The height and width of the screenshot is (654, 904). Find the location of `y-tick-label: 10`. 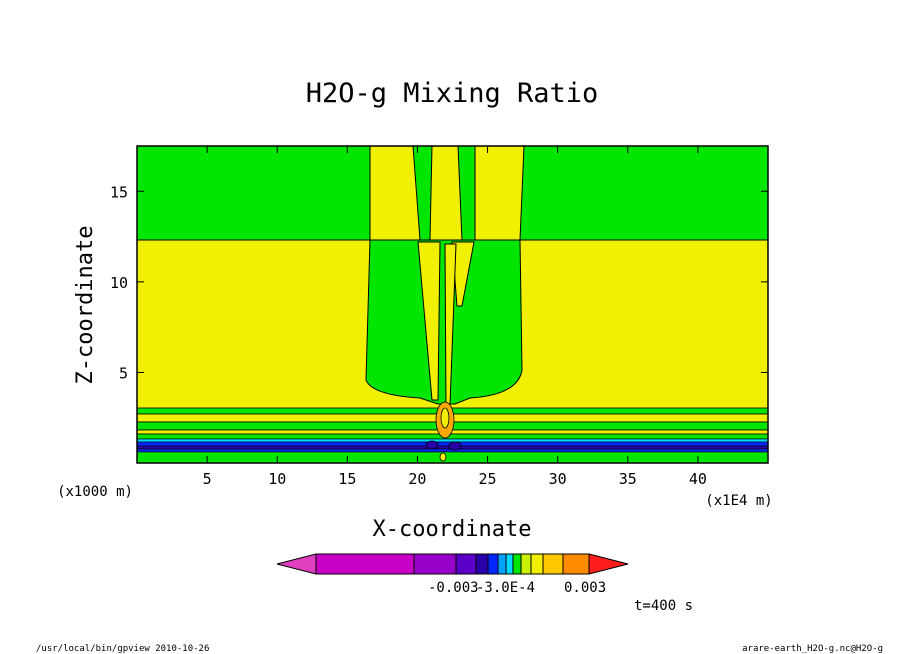

y-tick-label: 10 is located at coordinates (119, 283).